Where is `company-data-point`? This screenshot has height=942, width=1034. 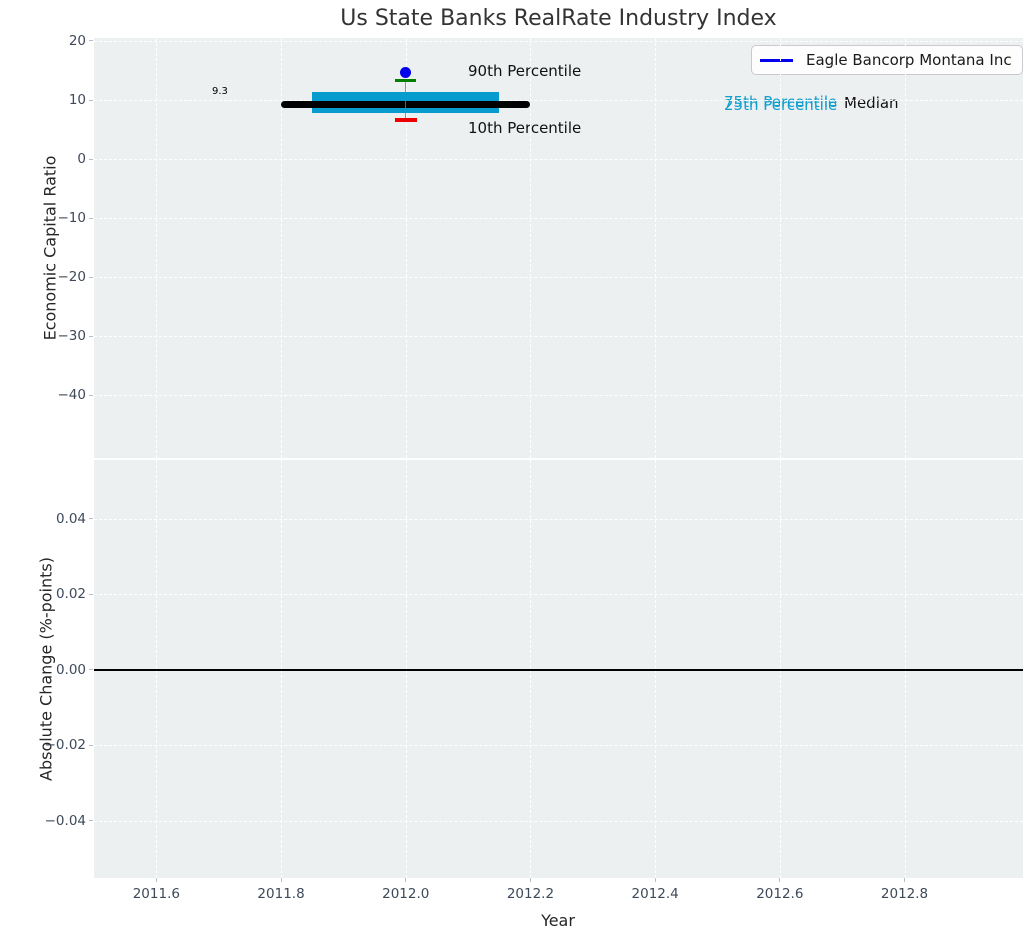 company-data-point is located at coordinates (406, 73).